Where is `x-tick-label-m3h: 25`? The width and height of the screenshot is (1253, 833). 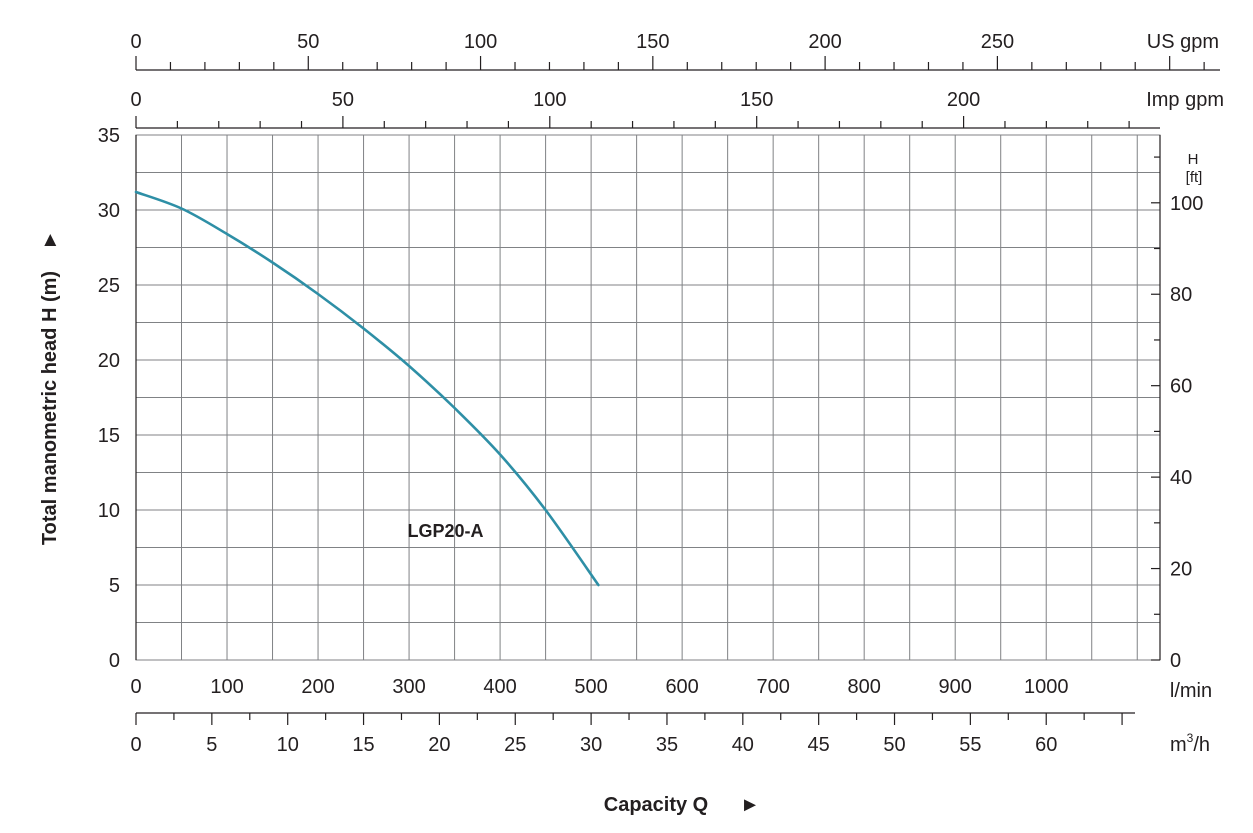
x-tick-label-m3h: 25 is located at coordinates (515, 745).